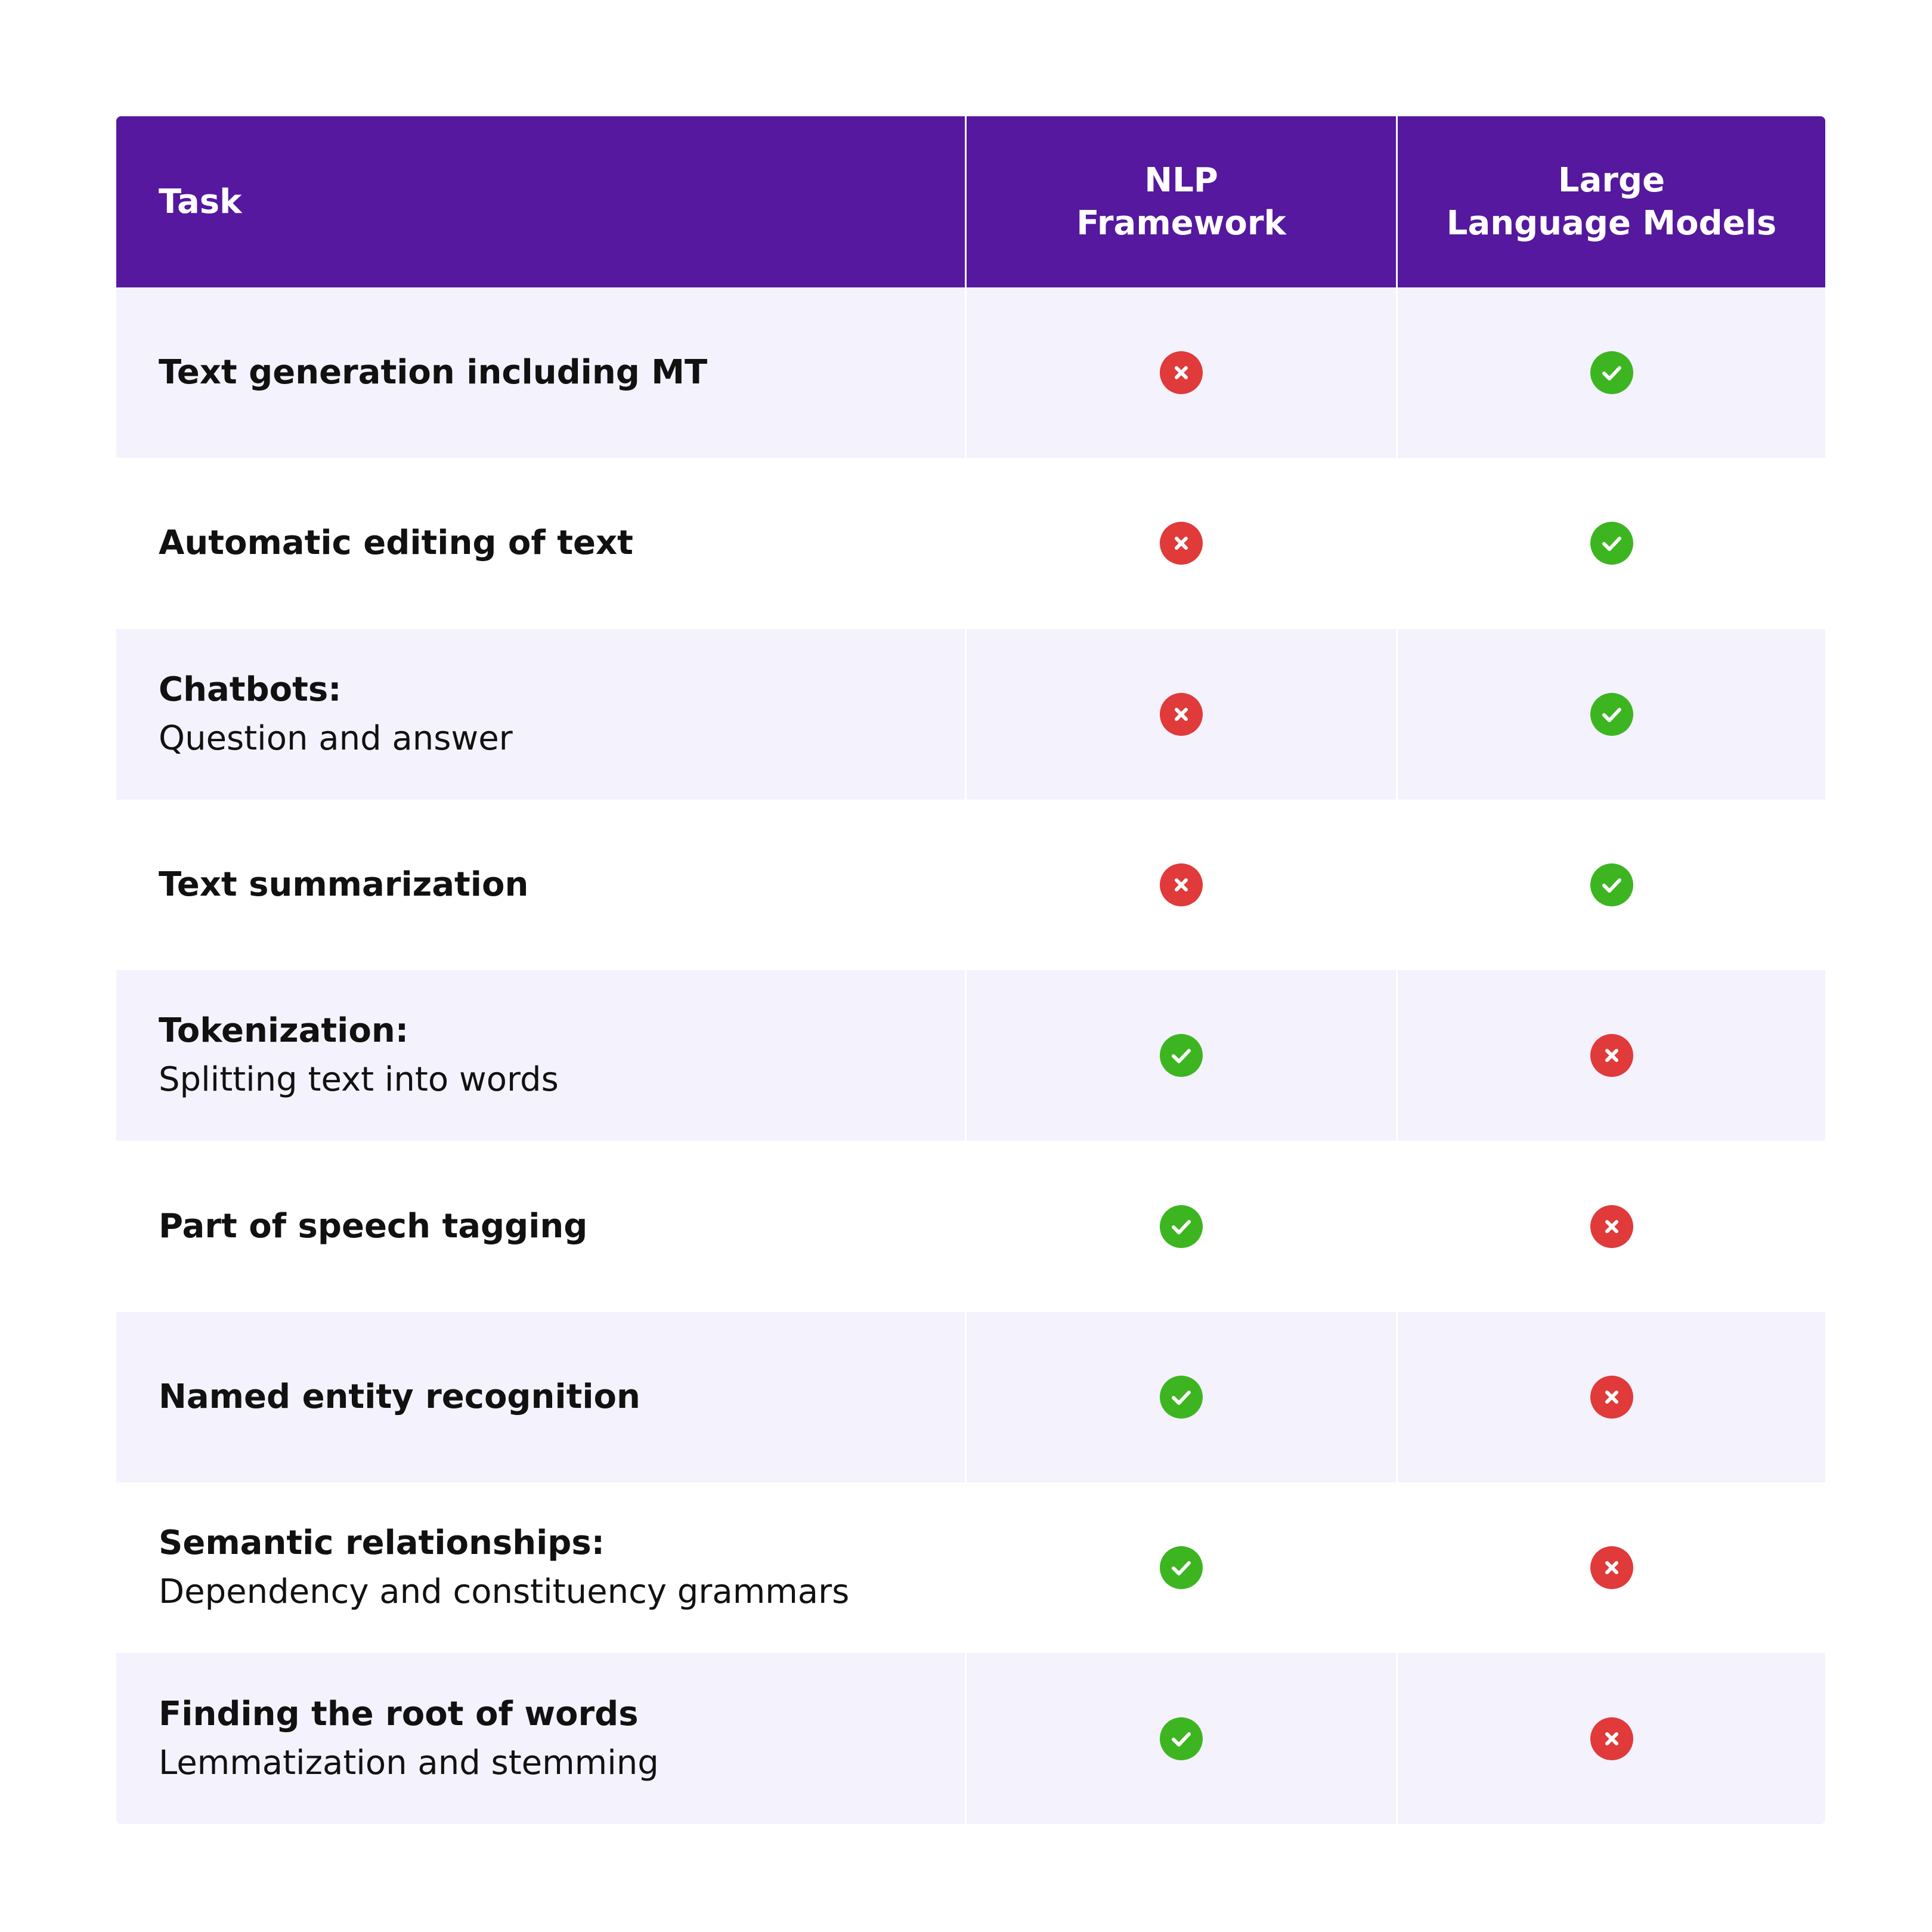 The width and height of the screenshot is (1932, 1932). What do you see at coordinates (251, 689) in the screenshot?
I see `task-title: Chatbots:` at bounding box center [251, 689].